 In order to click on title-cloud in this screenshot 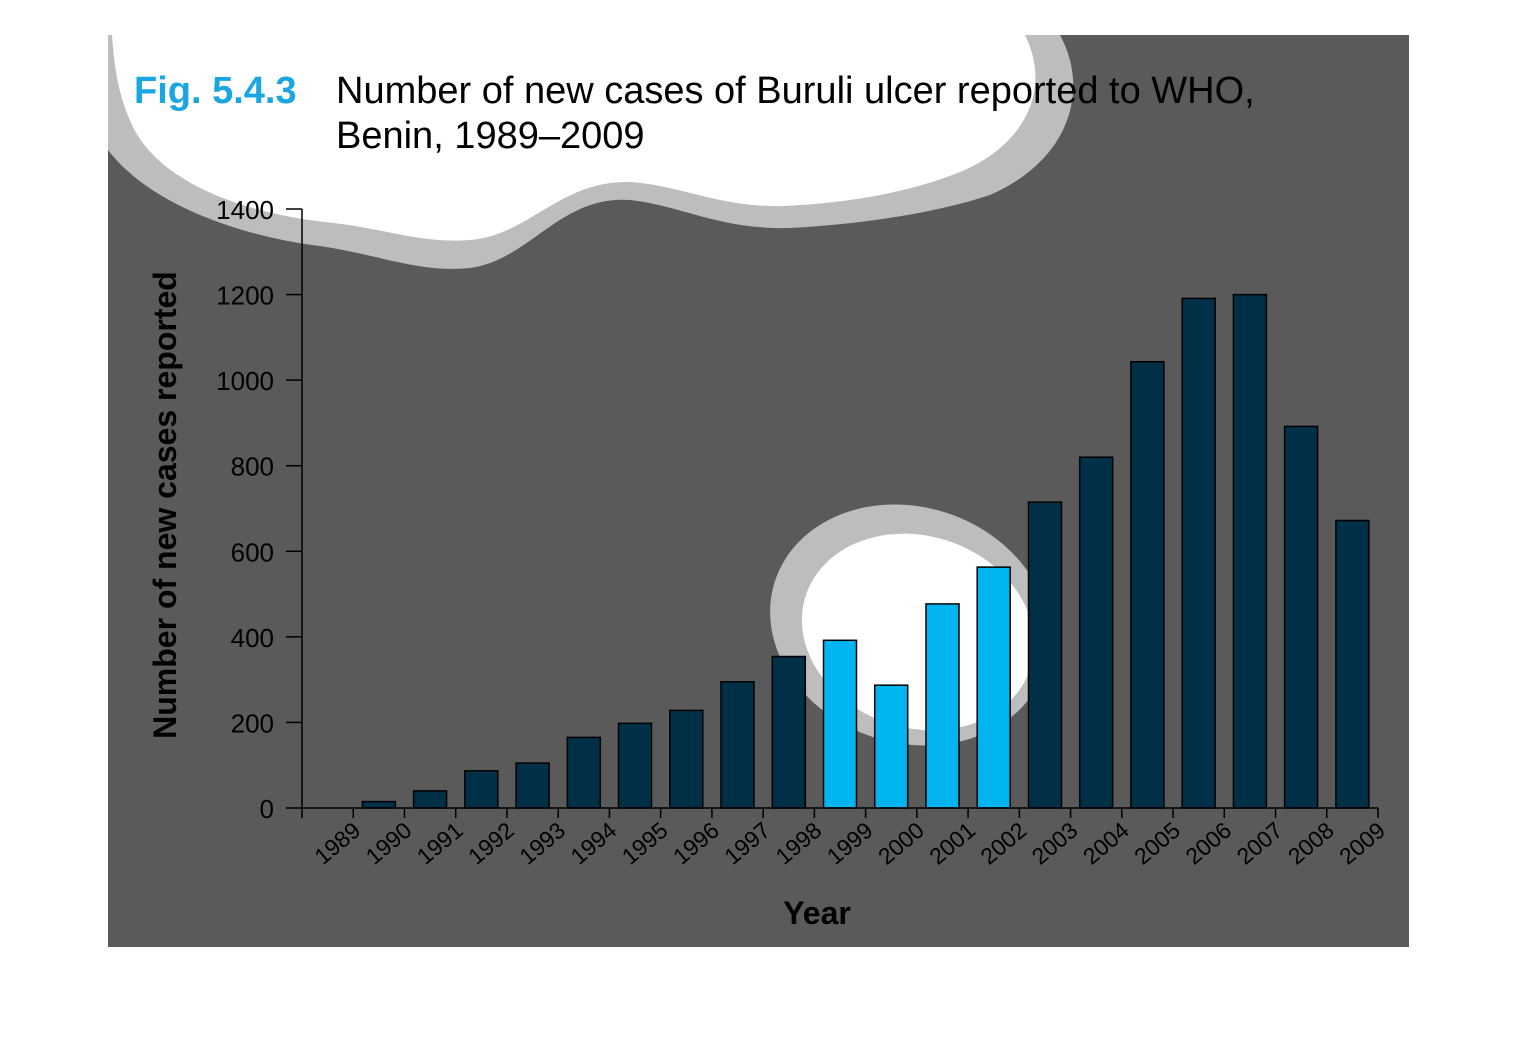, I will do `click(574, 138)`.